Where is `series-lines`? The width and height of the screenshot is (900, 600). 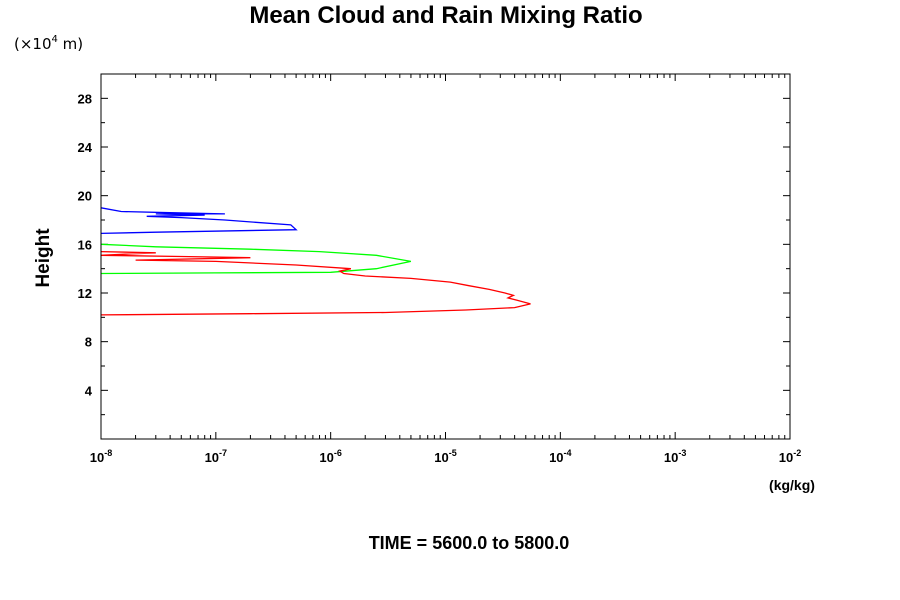 series-lines is located at coordinates (315, 261).